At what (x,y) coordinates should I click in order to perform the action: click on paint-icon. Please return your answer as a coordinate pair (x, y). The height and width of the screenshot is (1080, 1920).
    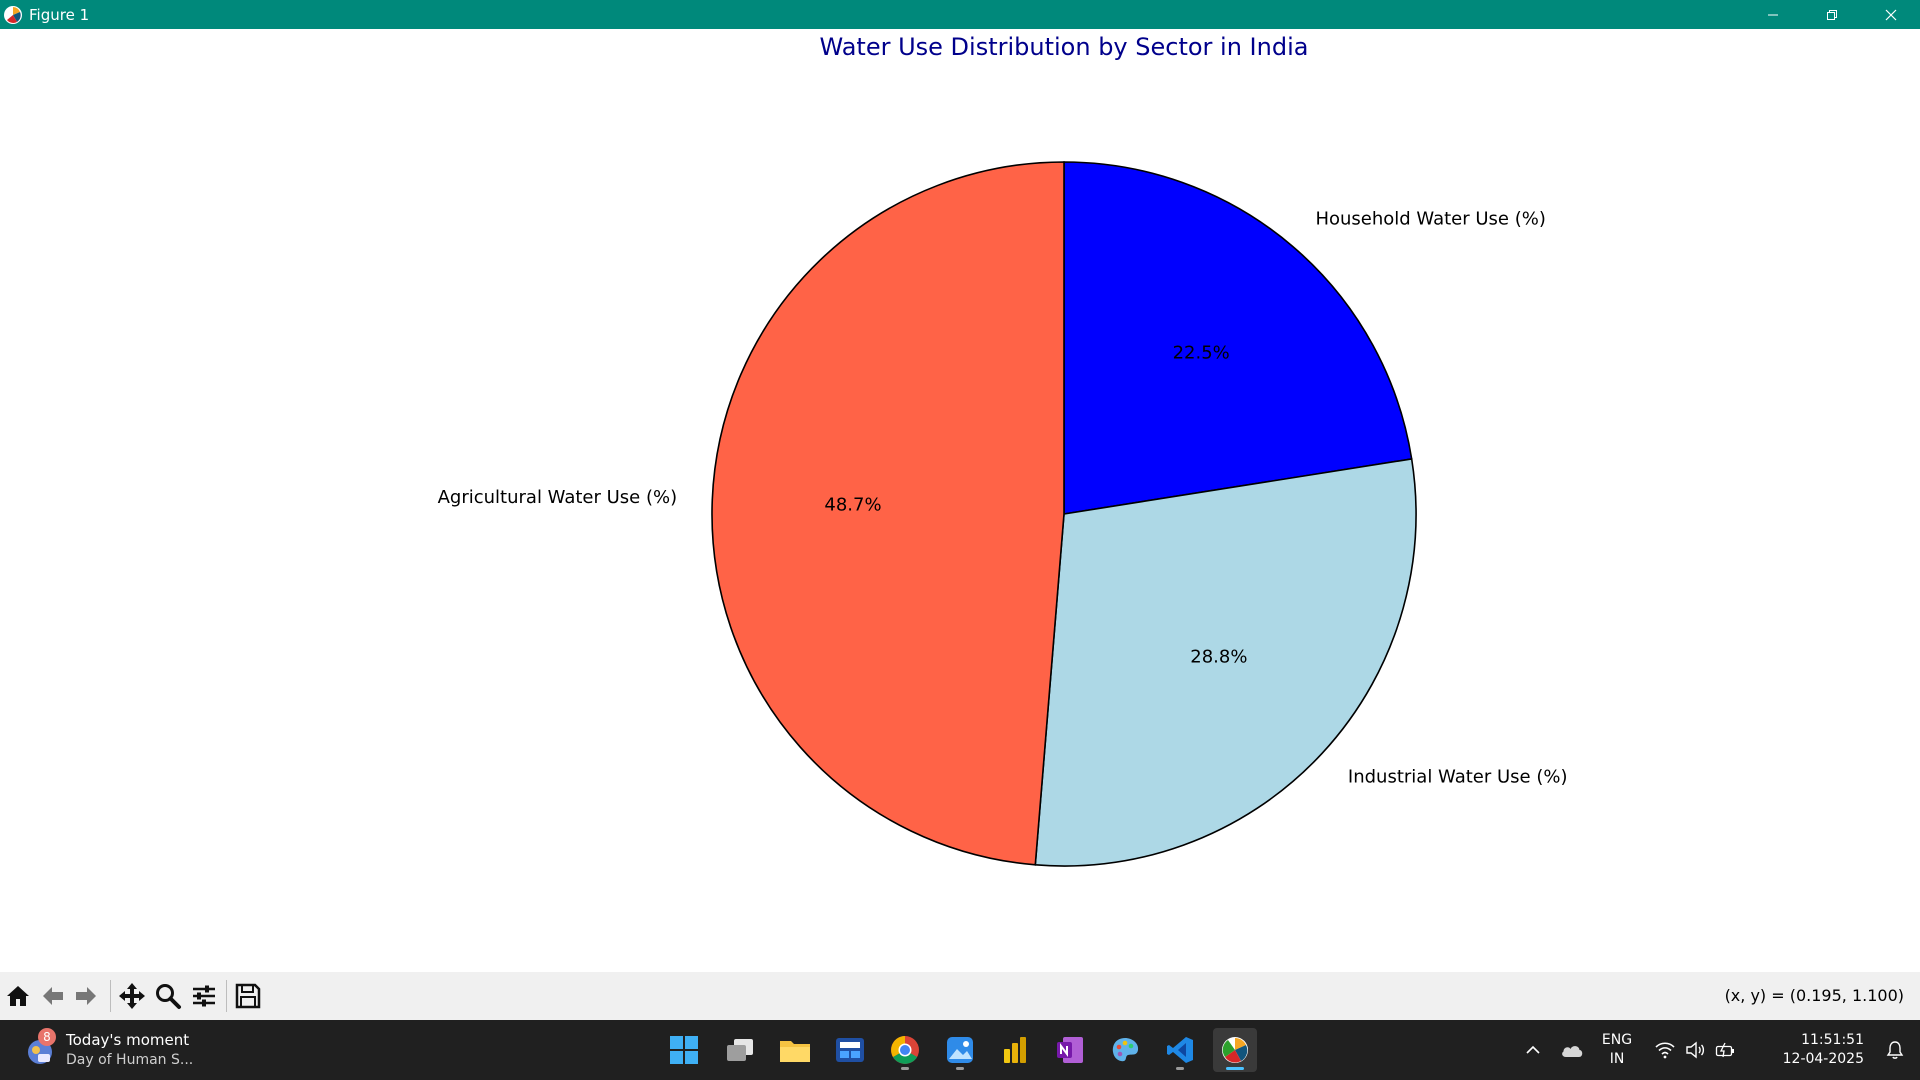
    Looking at the image, I should click on (1125, 1050).